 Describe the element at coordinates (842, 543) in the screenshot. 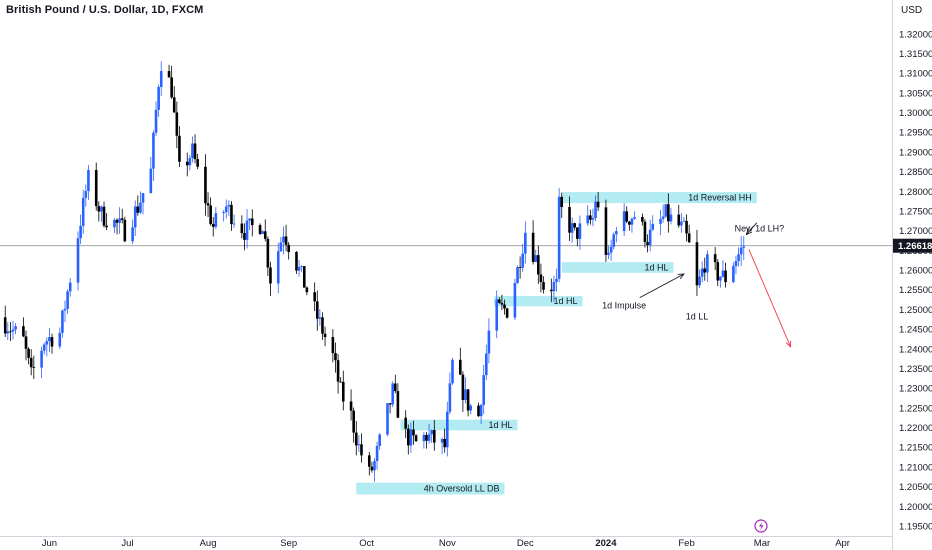

I see `time-tick-label: Apr` at that location.